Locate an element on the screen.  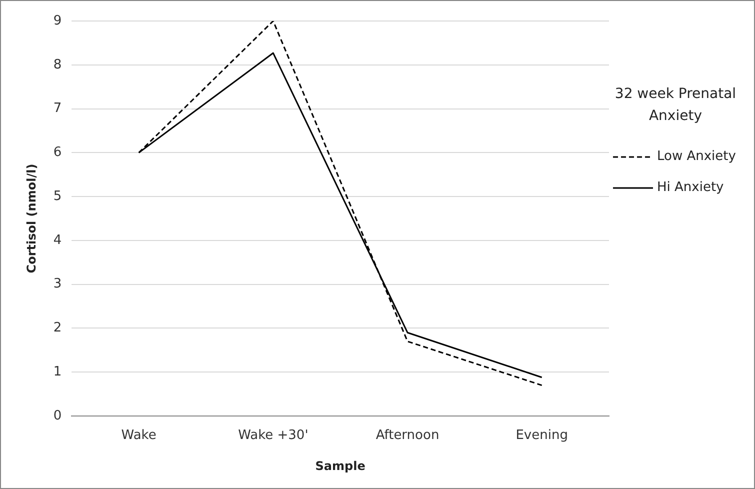
legend-label: Low Anxiety is located at coordinates (696, 156).